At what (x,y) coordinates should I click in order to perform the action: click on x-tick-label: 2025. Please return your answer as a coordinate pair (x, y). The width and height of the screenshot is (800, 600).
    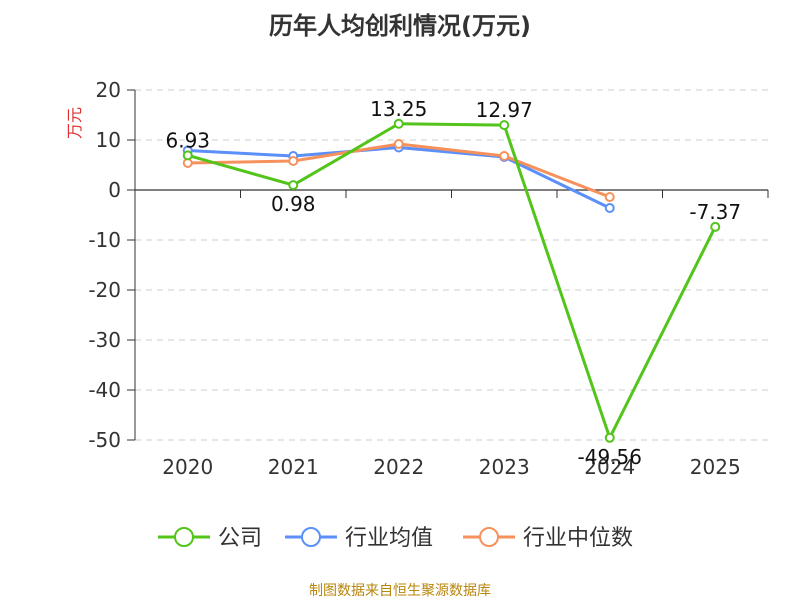
    Looking at the image, I should click on (715, 467).